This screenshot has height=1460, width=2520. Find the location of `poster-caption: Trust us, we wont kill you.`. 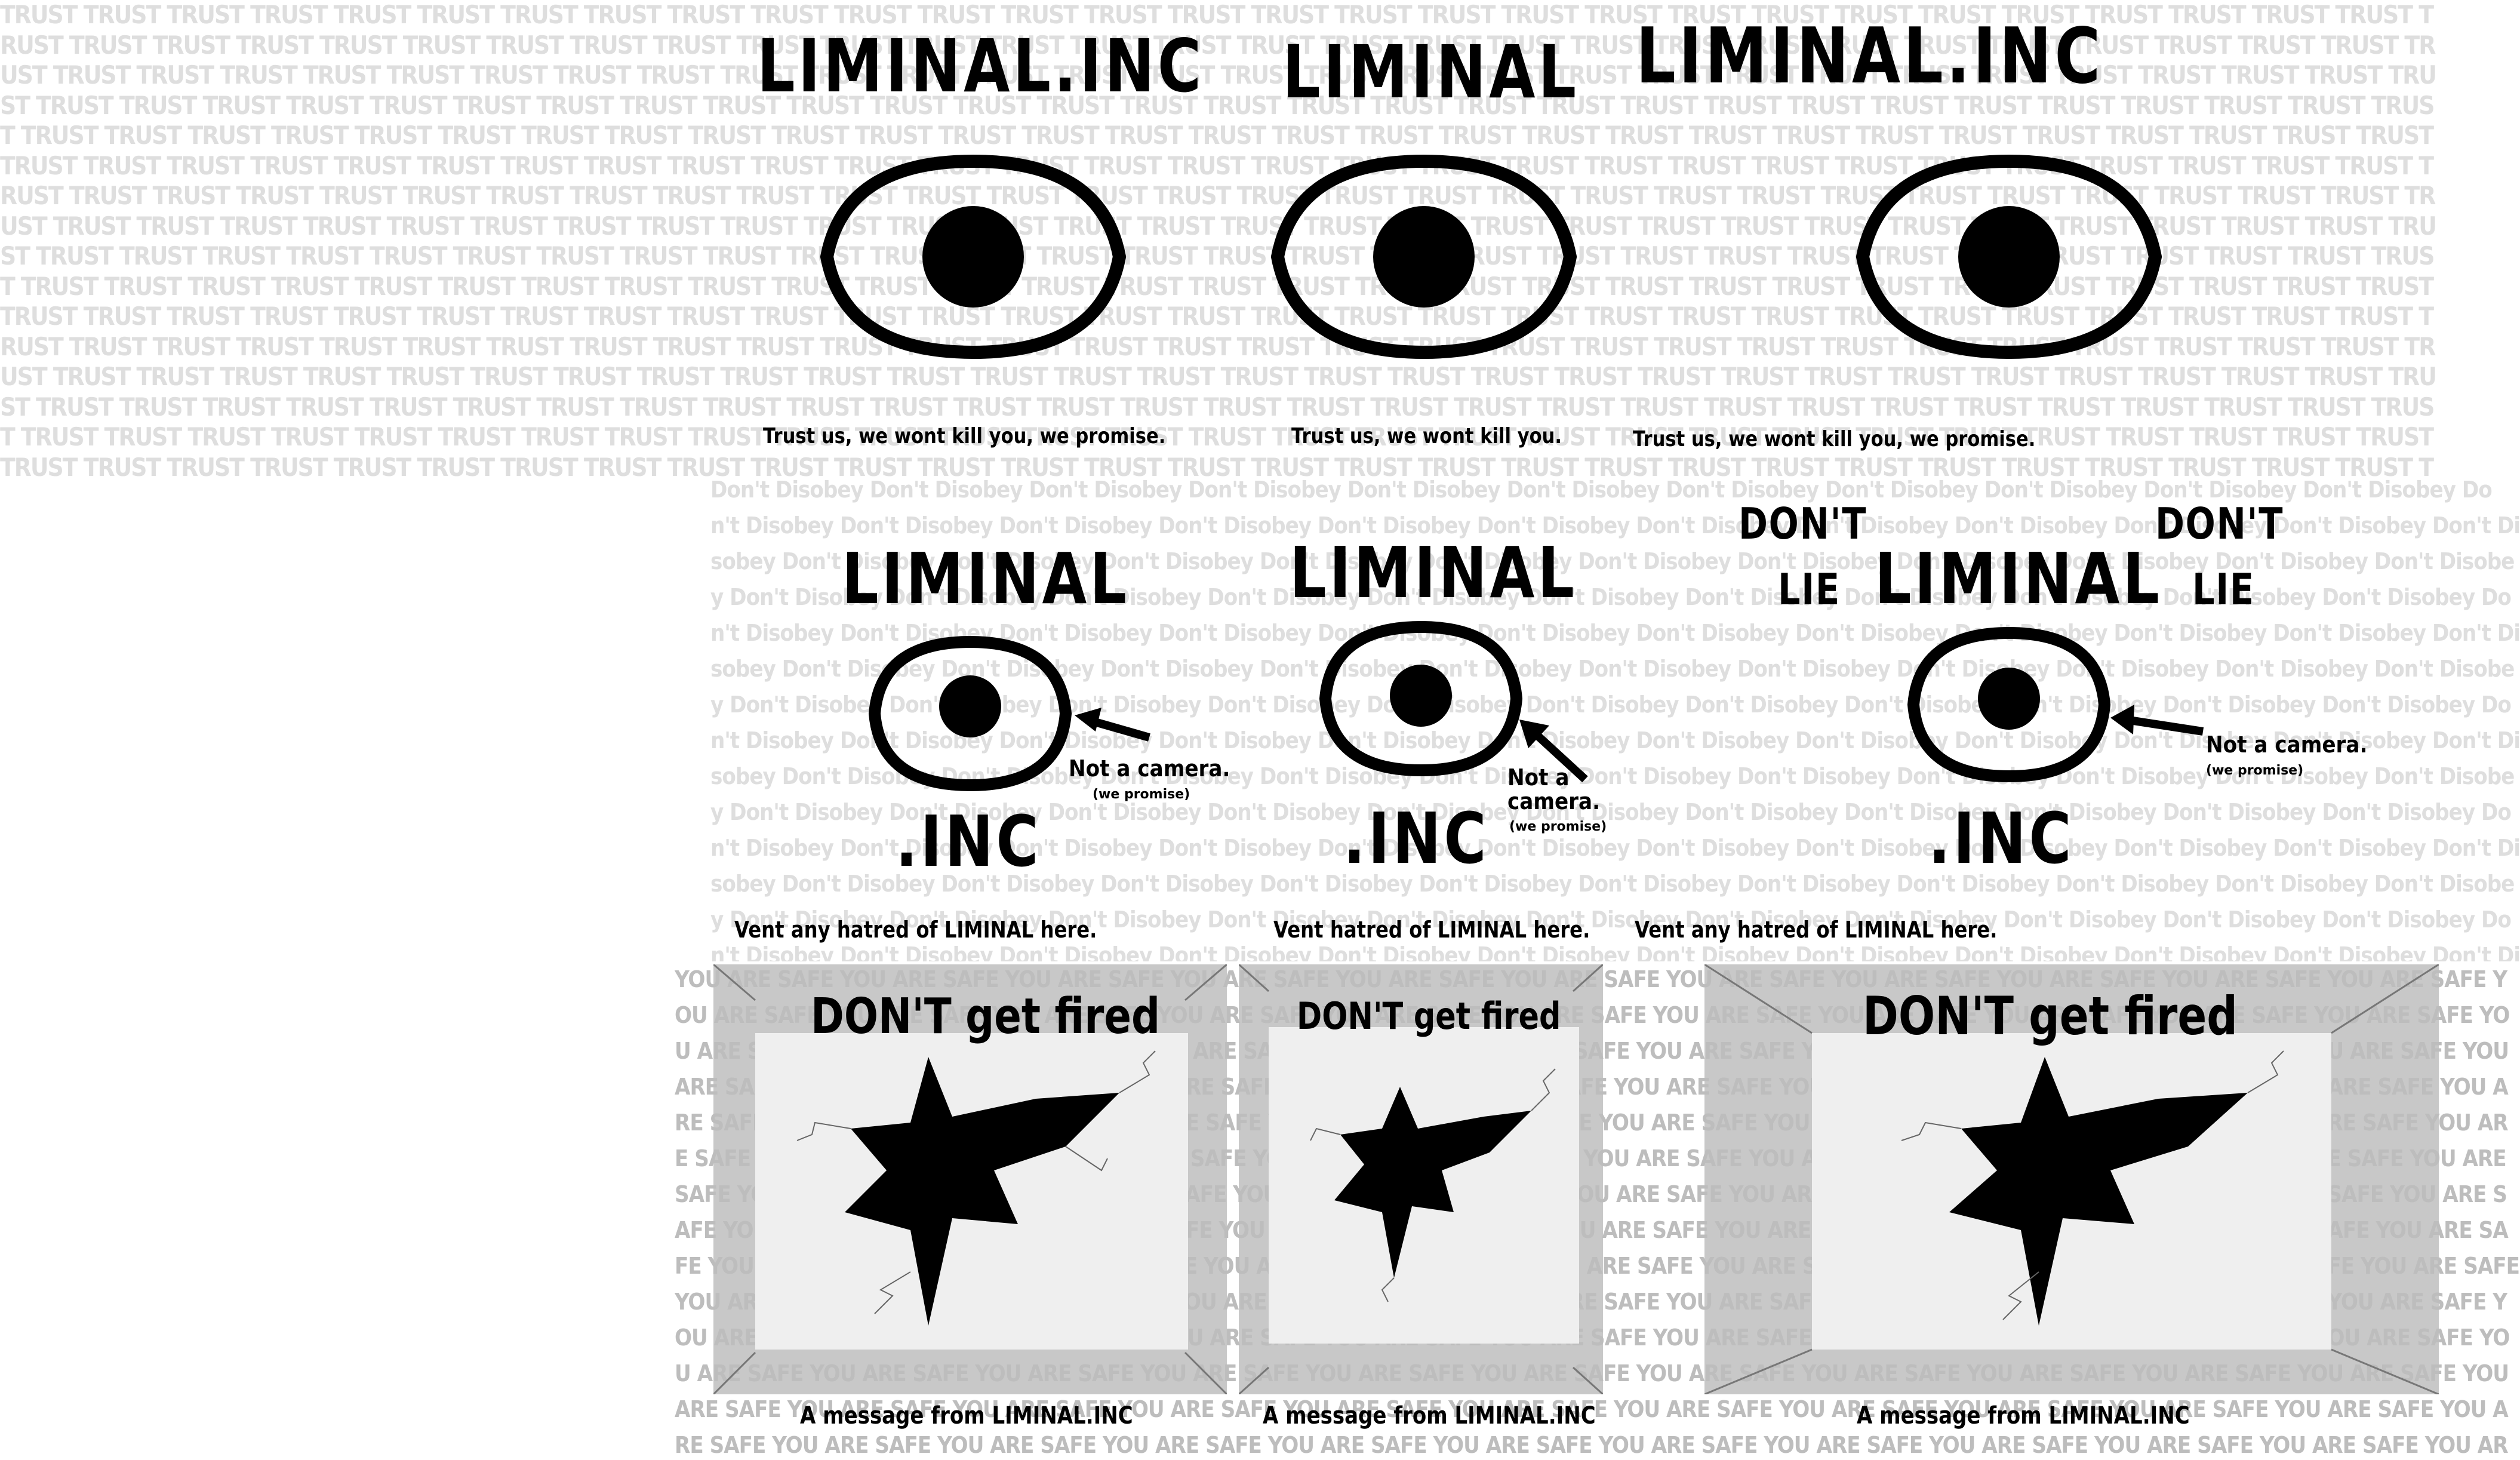

poster-caption: Trust us, we wont kill you. is located at coordinates (1426, 436).